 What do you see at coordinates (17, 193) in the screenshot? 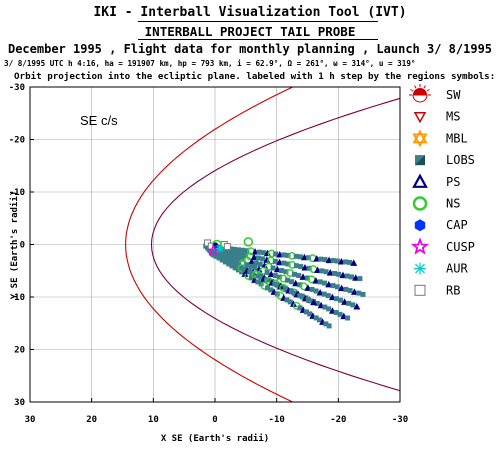
I see `y-tick-label: -10` at bounding box center [17, 193].